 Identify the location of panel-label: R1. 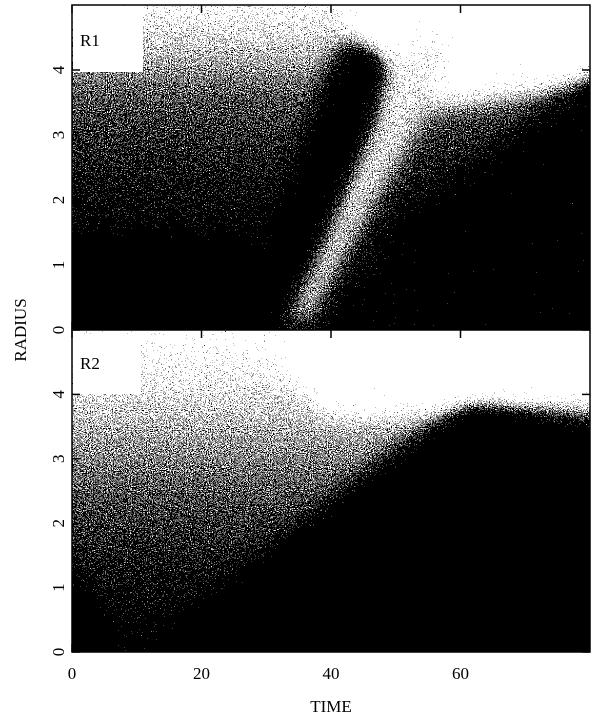
(90, 40).